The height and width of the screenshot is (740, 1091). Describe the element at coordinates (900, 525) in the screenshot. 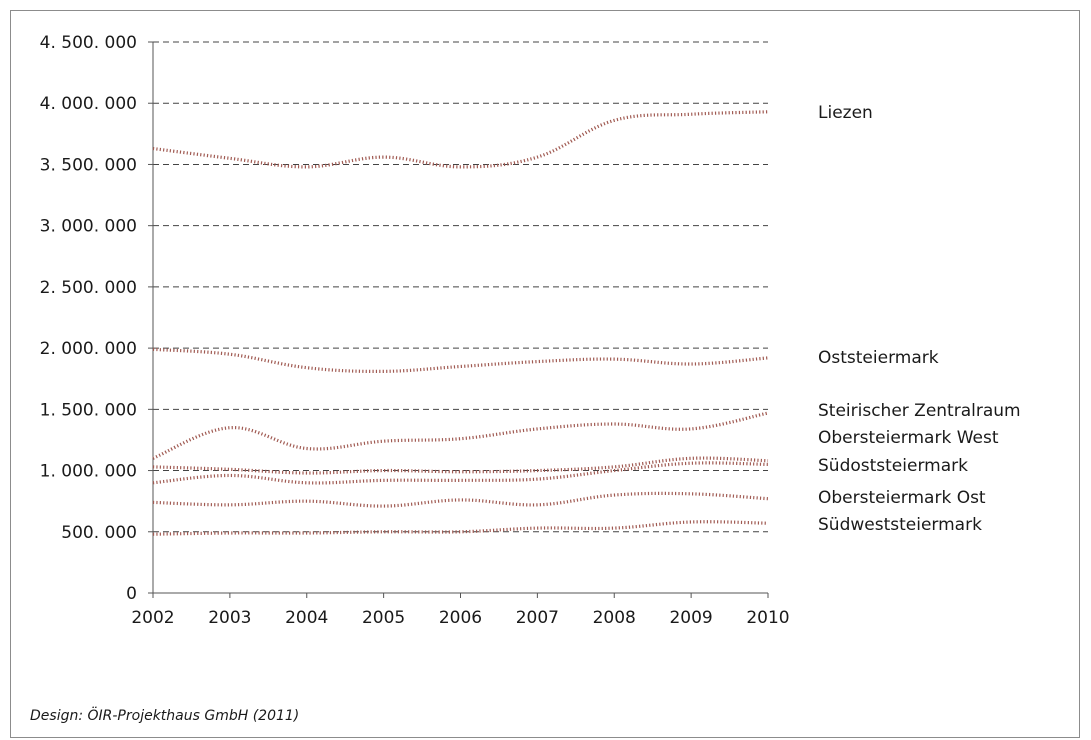

I see `series-label: Südweststeiermark` at that location.